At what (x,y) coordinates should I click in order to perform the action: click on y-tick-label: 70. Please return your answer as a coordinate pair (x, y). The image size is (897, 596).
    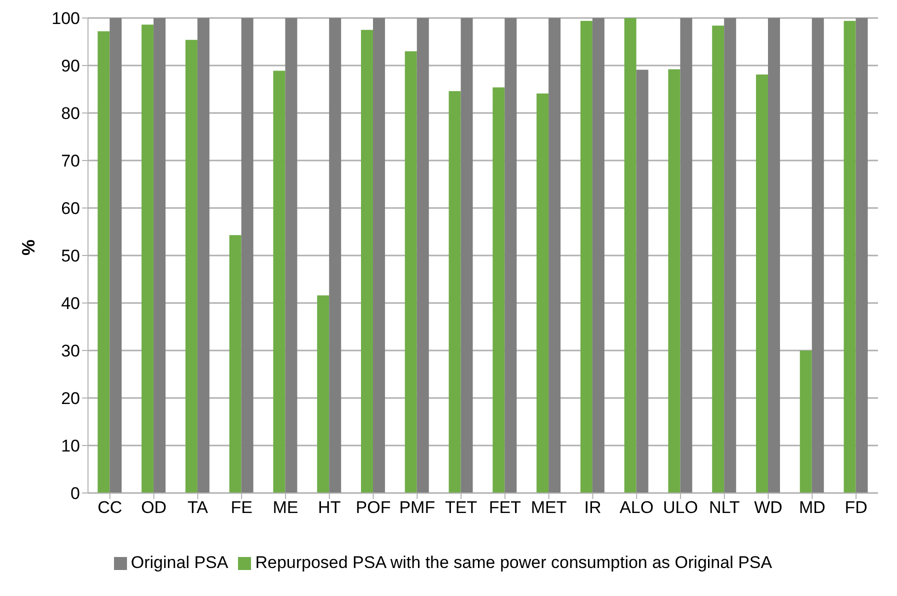
    Looking at the image, I should click on (70, 161).